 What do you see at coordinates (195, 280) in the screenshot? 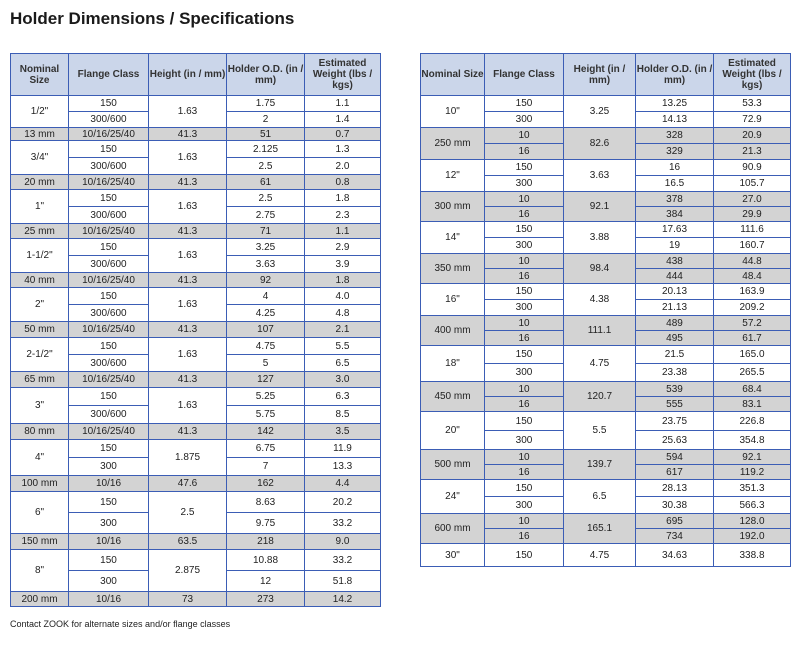
I see `table-row: 40 mm 10/16/25/40 41.3 92 1.8` at bounding box center [195, 280].